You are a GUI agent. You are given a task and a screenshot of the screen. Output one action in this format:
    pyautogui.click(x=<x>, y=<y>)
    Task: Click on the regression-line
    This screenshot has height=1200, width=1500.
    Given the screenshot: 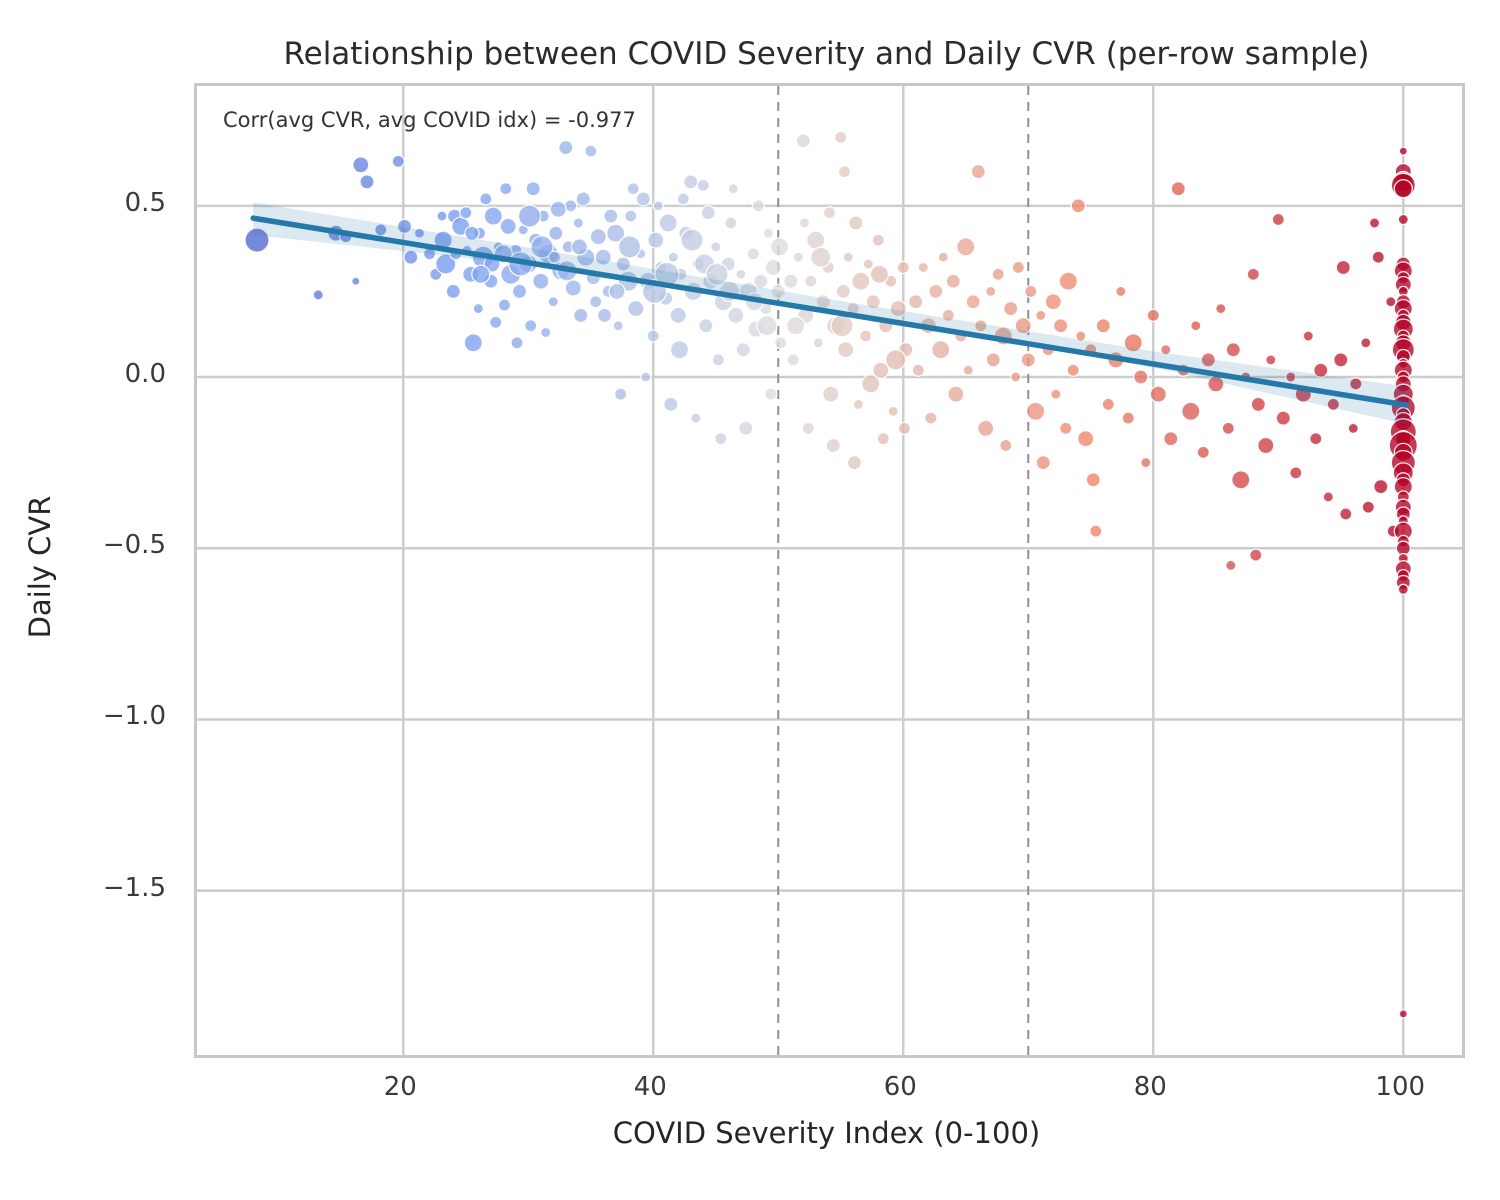 What is the action you would take?
    pyautogui.click(x=830, y=311)
    